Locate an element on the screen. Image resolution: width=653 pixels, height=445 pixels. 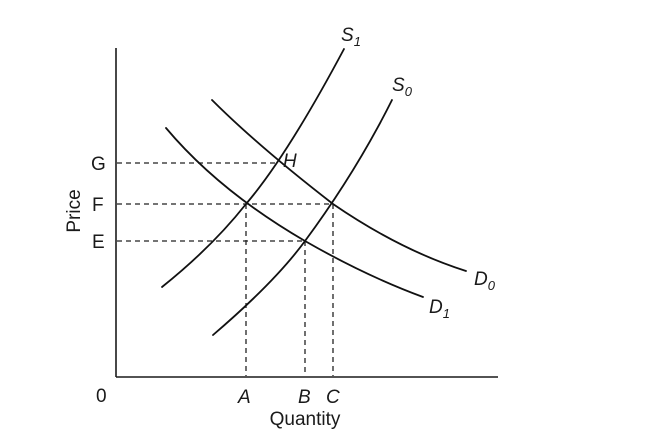
price-axis-title: Price is located at coordinates (74, 210).